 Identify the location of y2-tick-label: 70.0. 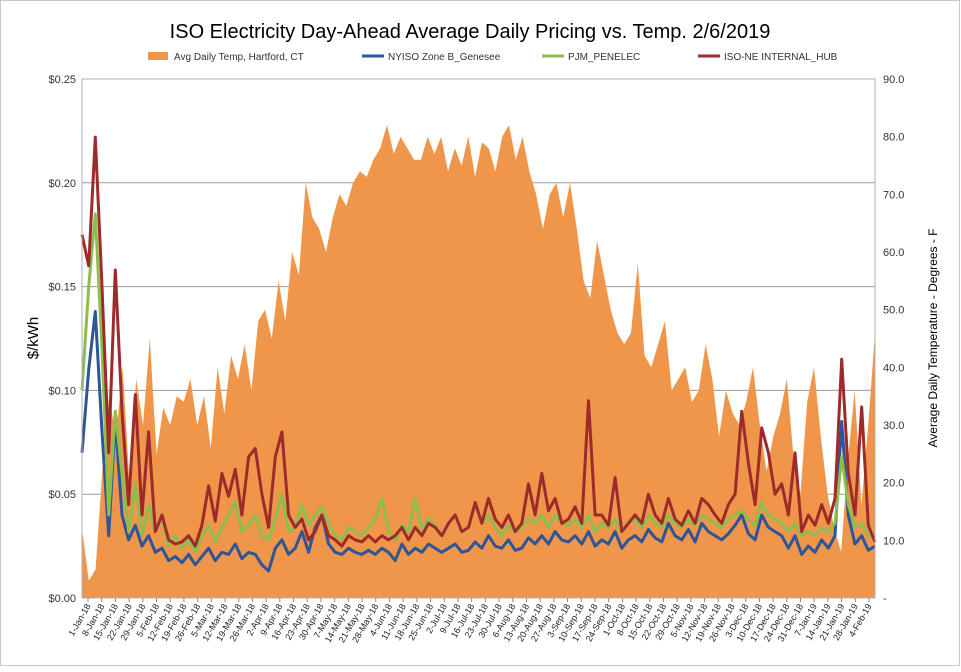
(893, 195).